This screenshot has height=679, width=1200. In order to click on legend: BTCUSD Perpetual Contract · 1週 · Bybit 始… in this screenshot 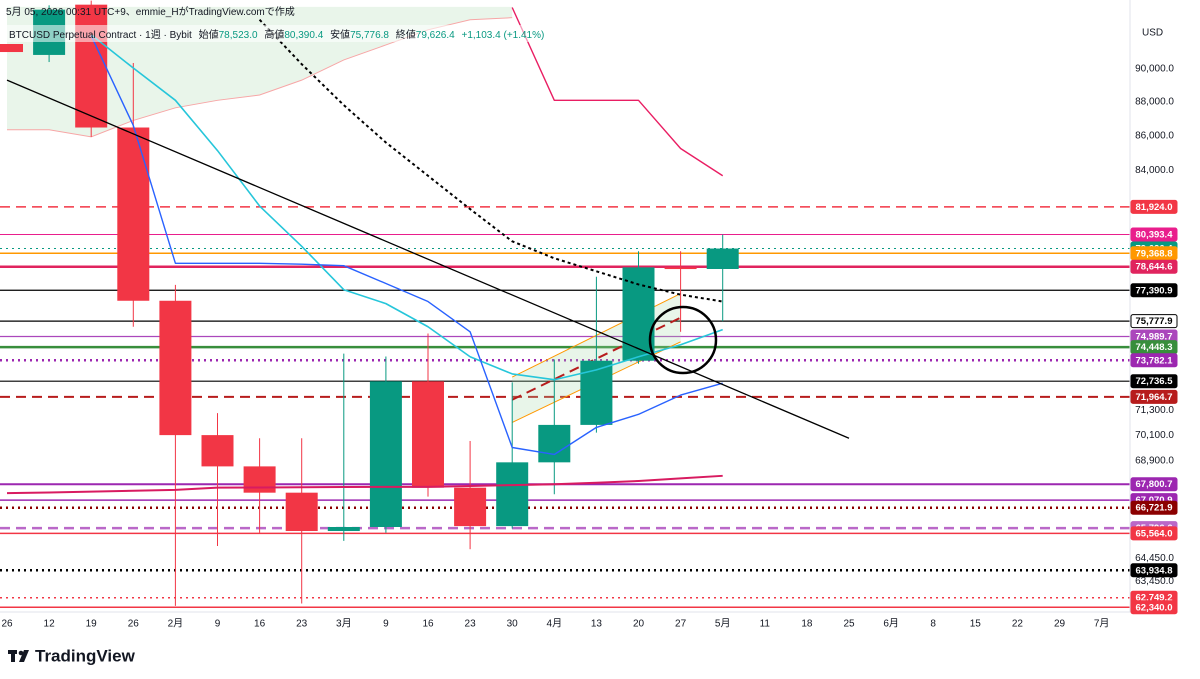, I will do `click(277, 33)`.